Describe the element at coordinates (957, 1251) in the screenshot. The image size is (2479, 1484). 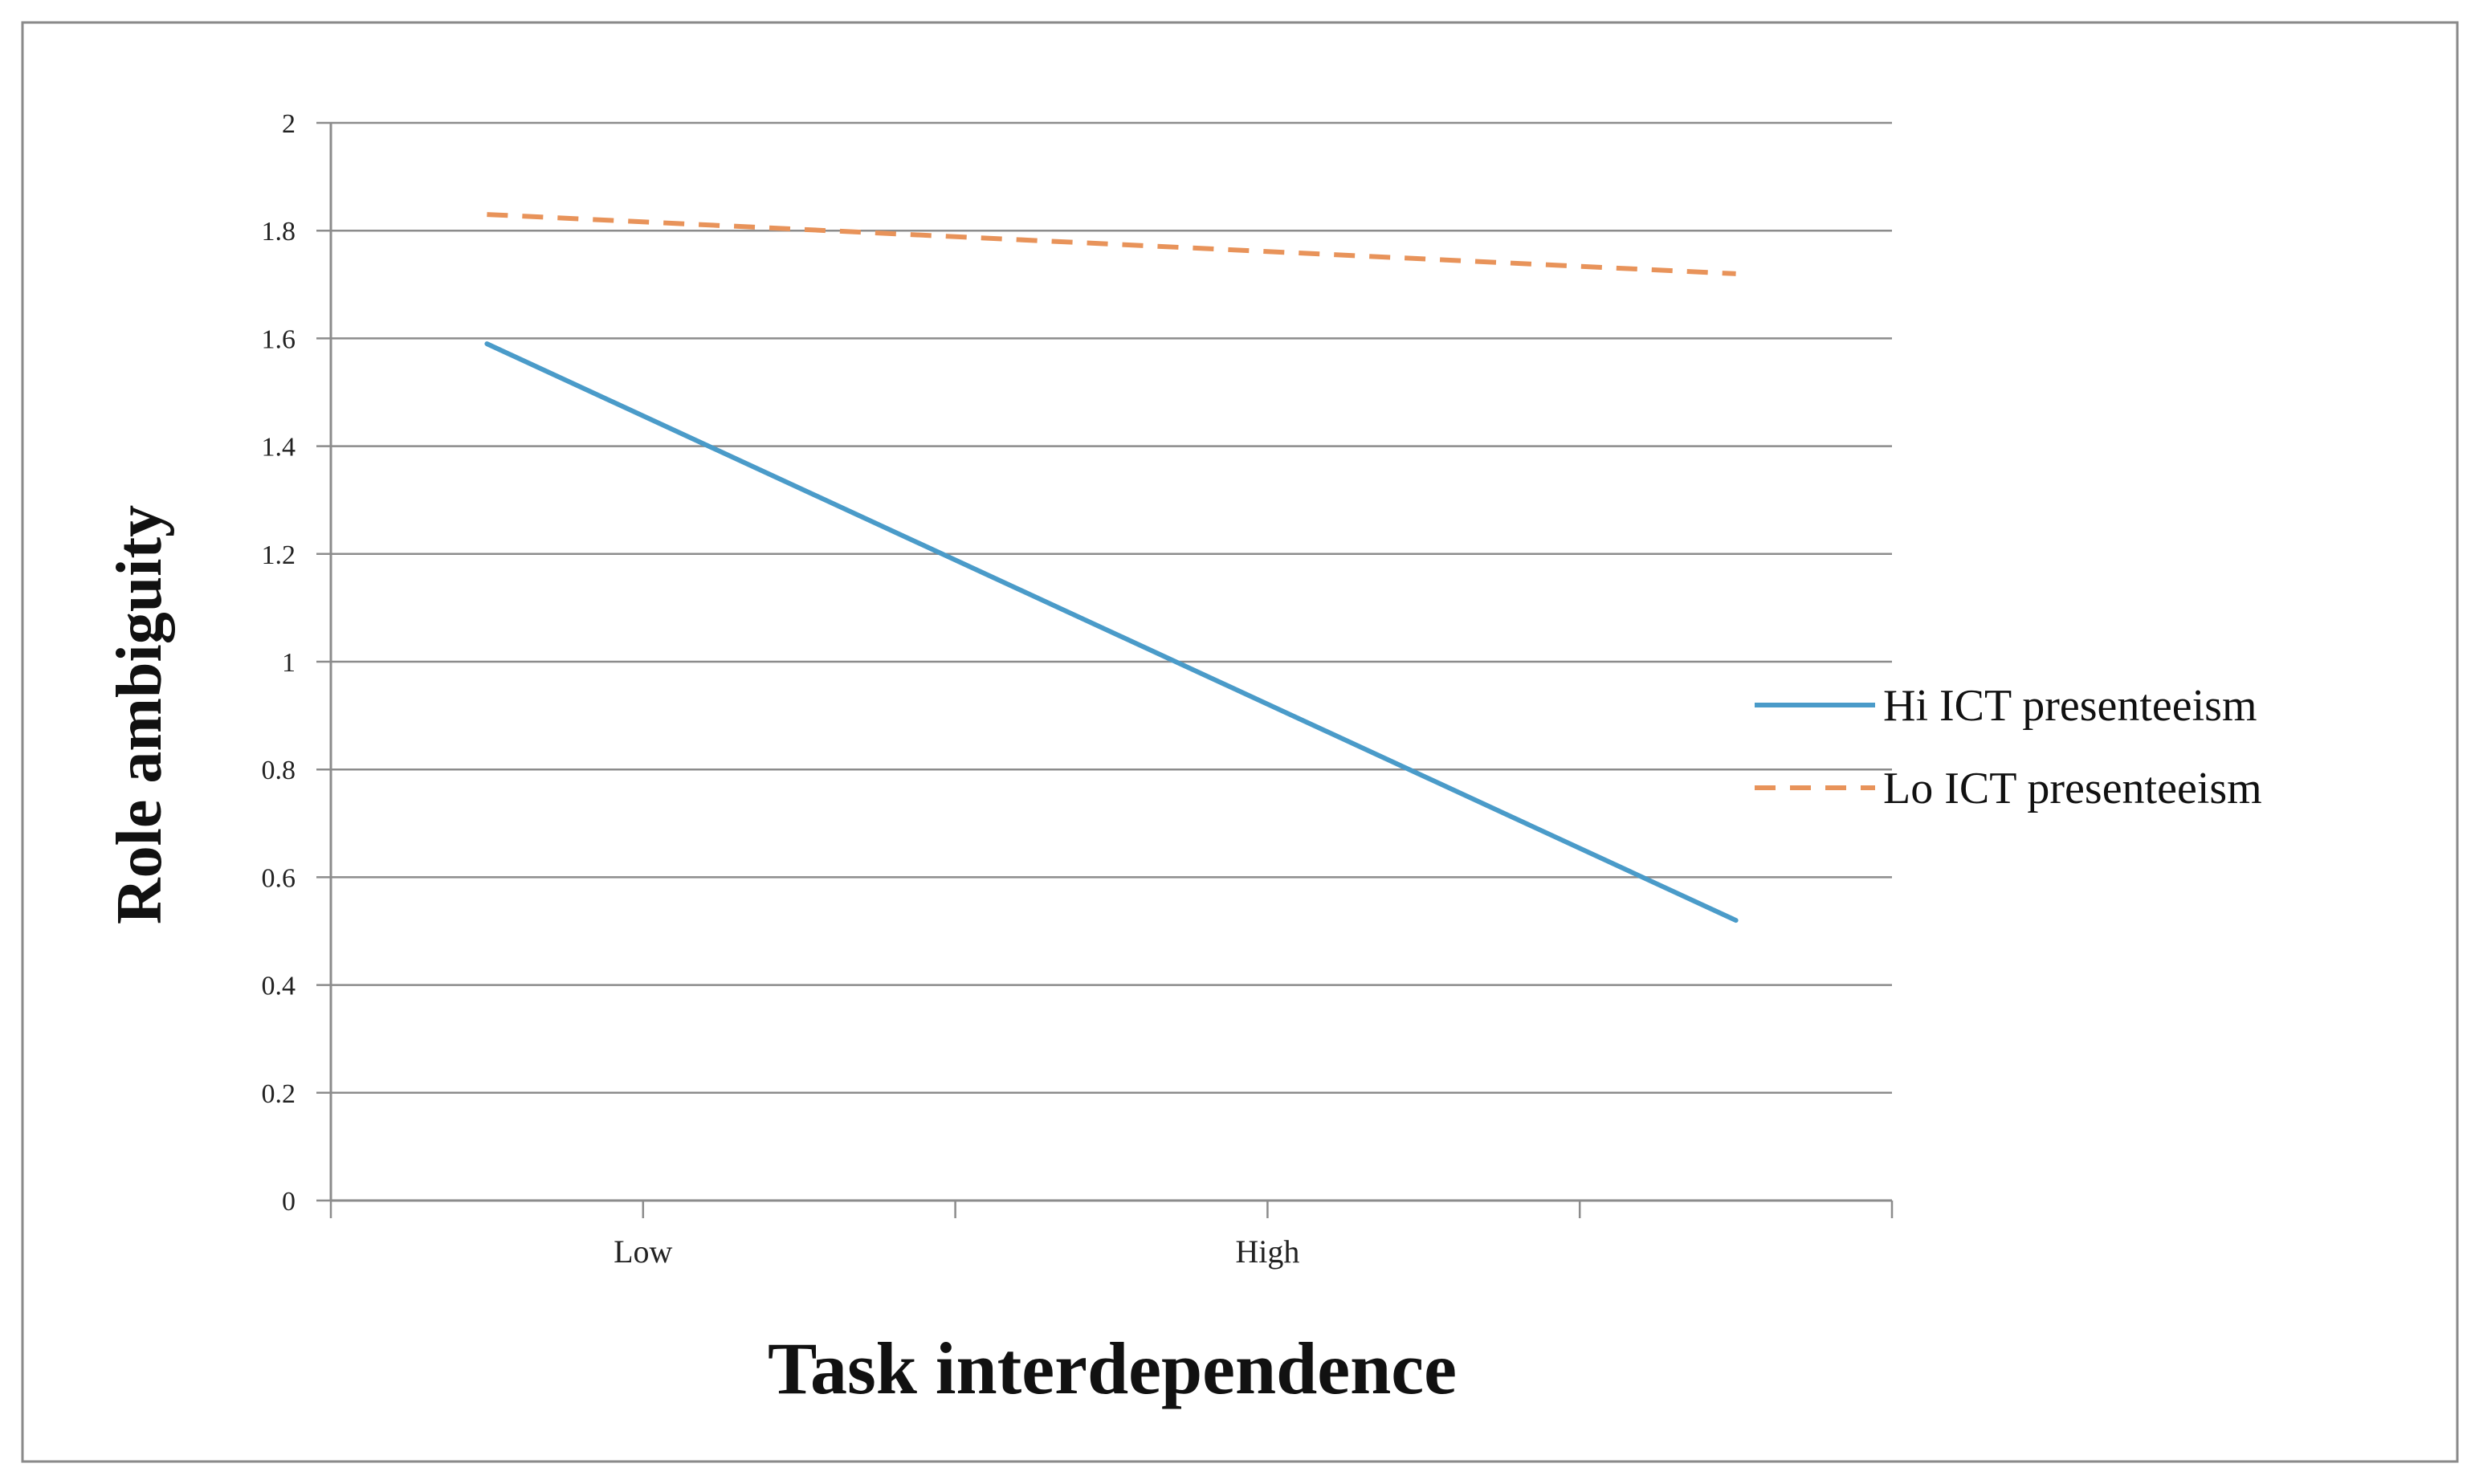
I see `x-tick-labels: Low High` at that location.